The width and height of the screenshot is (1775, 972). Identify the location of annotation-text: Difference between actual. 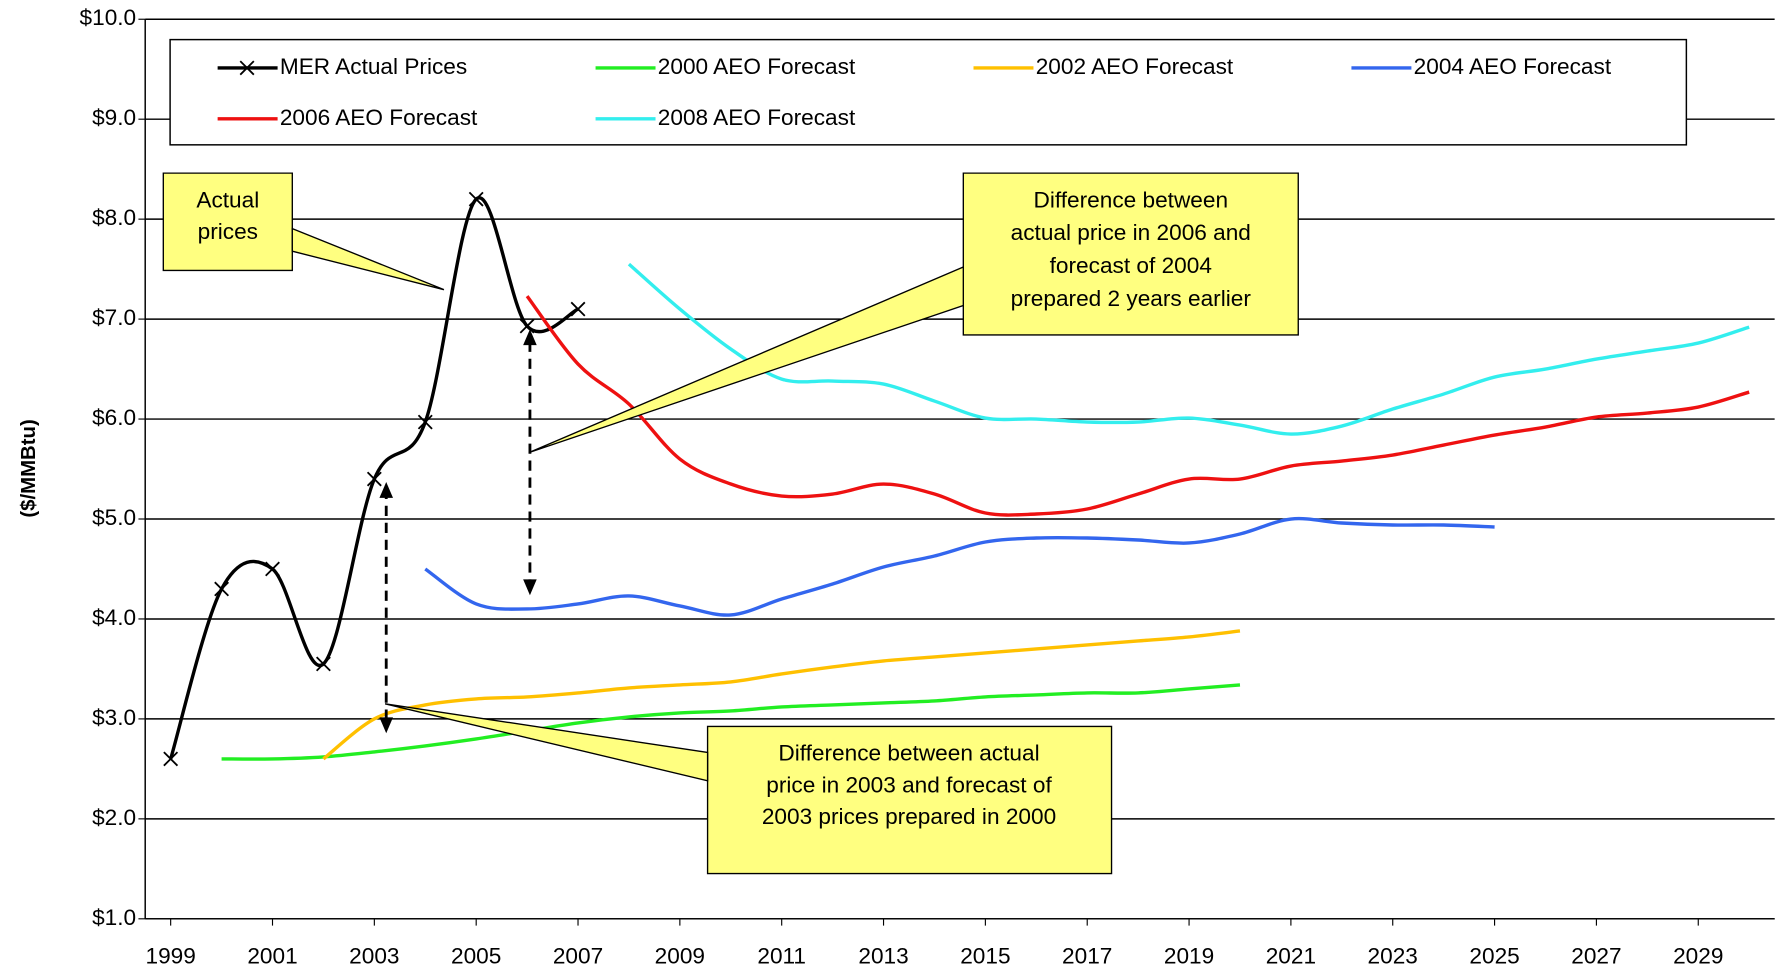
(908, 753).